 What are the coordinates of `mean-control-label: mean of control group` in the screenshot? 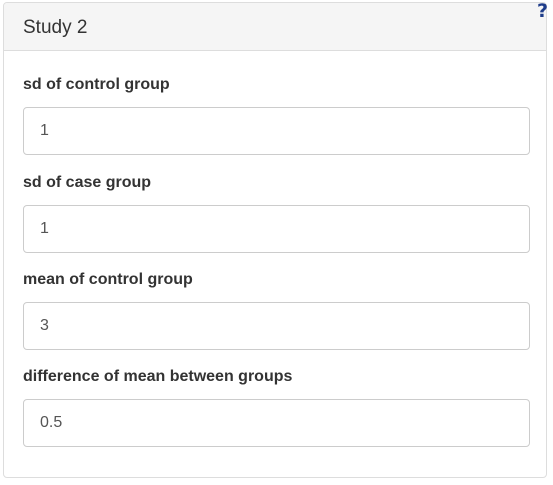 It's located at (108, 279).